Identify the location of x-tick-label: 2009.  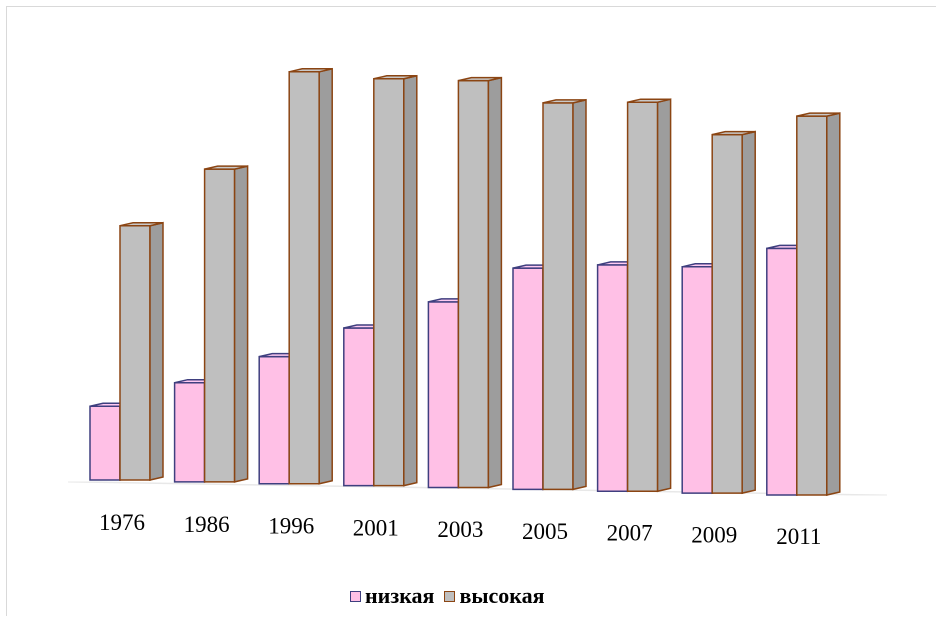
(714, 534).